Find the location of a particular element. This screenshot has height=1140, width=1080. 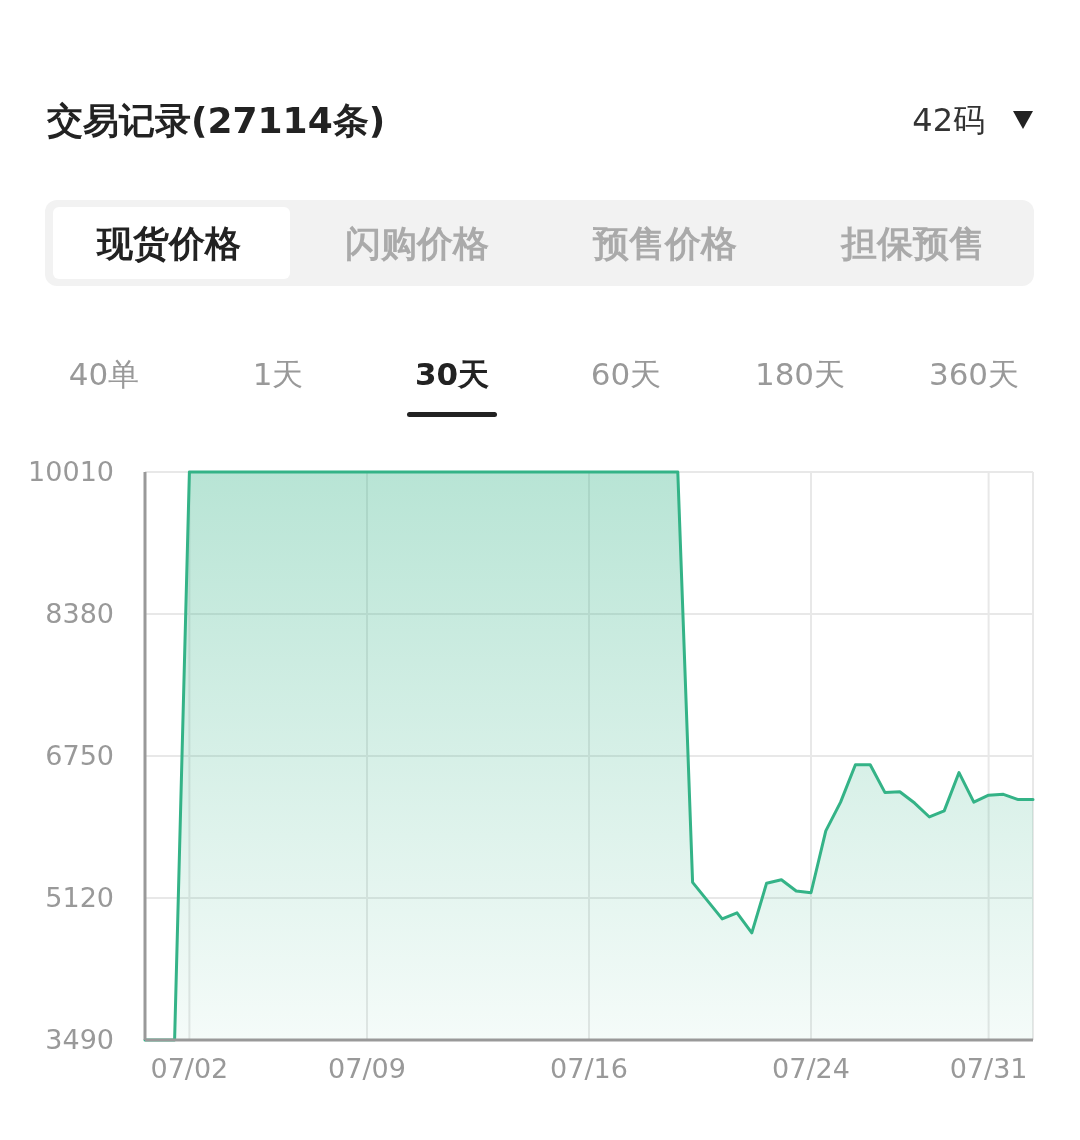

text: 42码 is located at coordinates (948, 120).